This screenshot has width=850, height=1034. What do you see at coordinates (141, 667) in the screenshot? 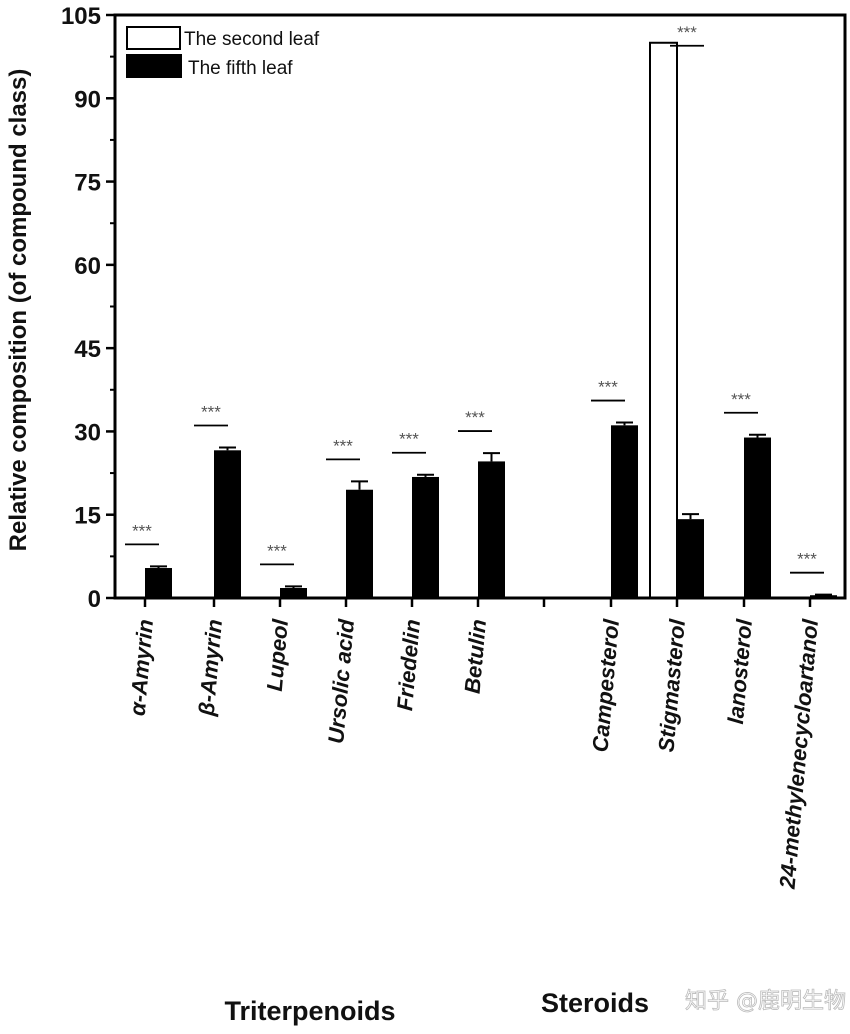
I see `x-tick-label: α-Amyrin` at bounding box center [141, 667].